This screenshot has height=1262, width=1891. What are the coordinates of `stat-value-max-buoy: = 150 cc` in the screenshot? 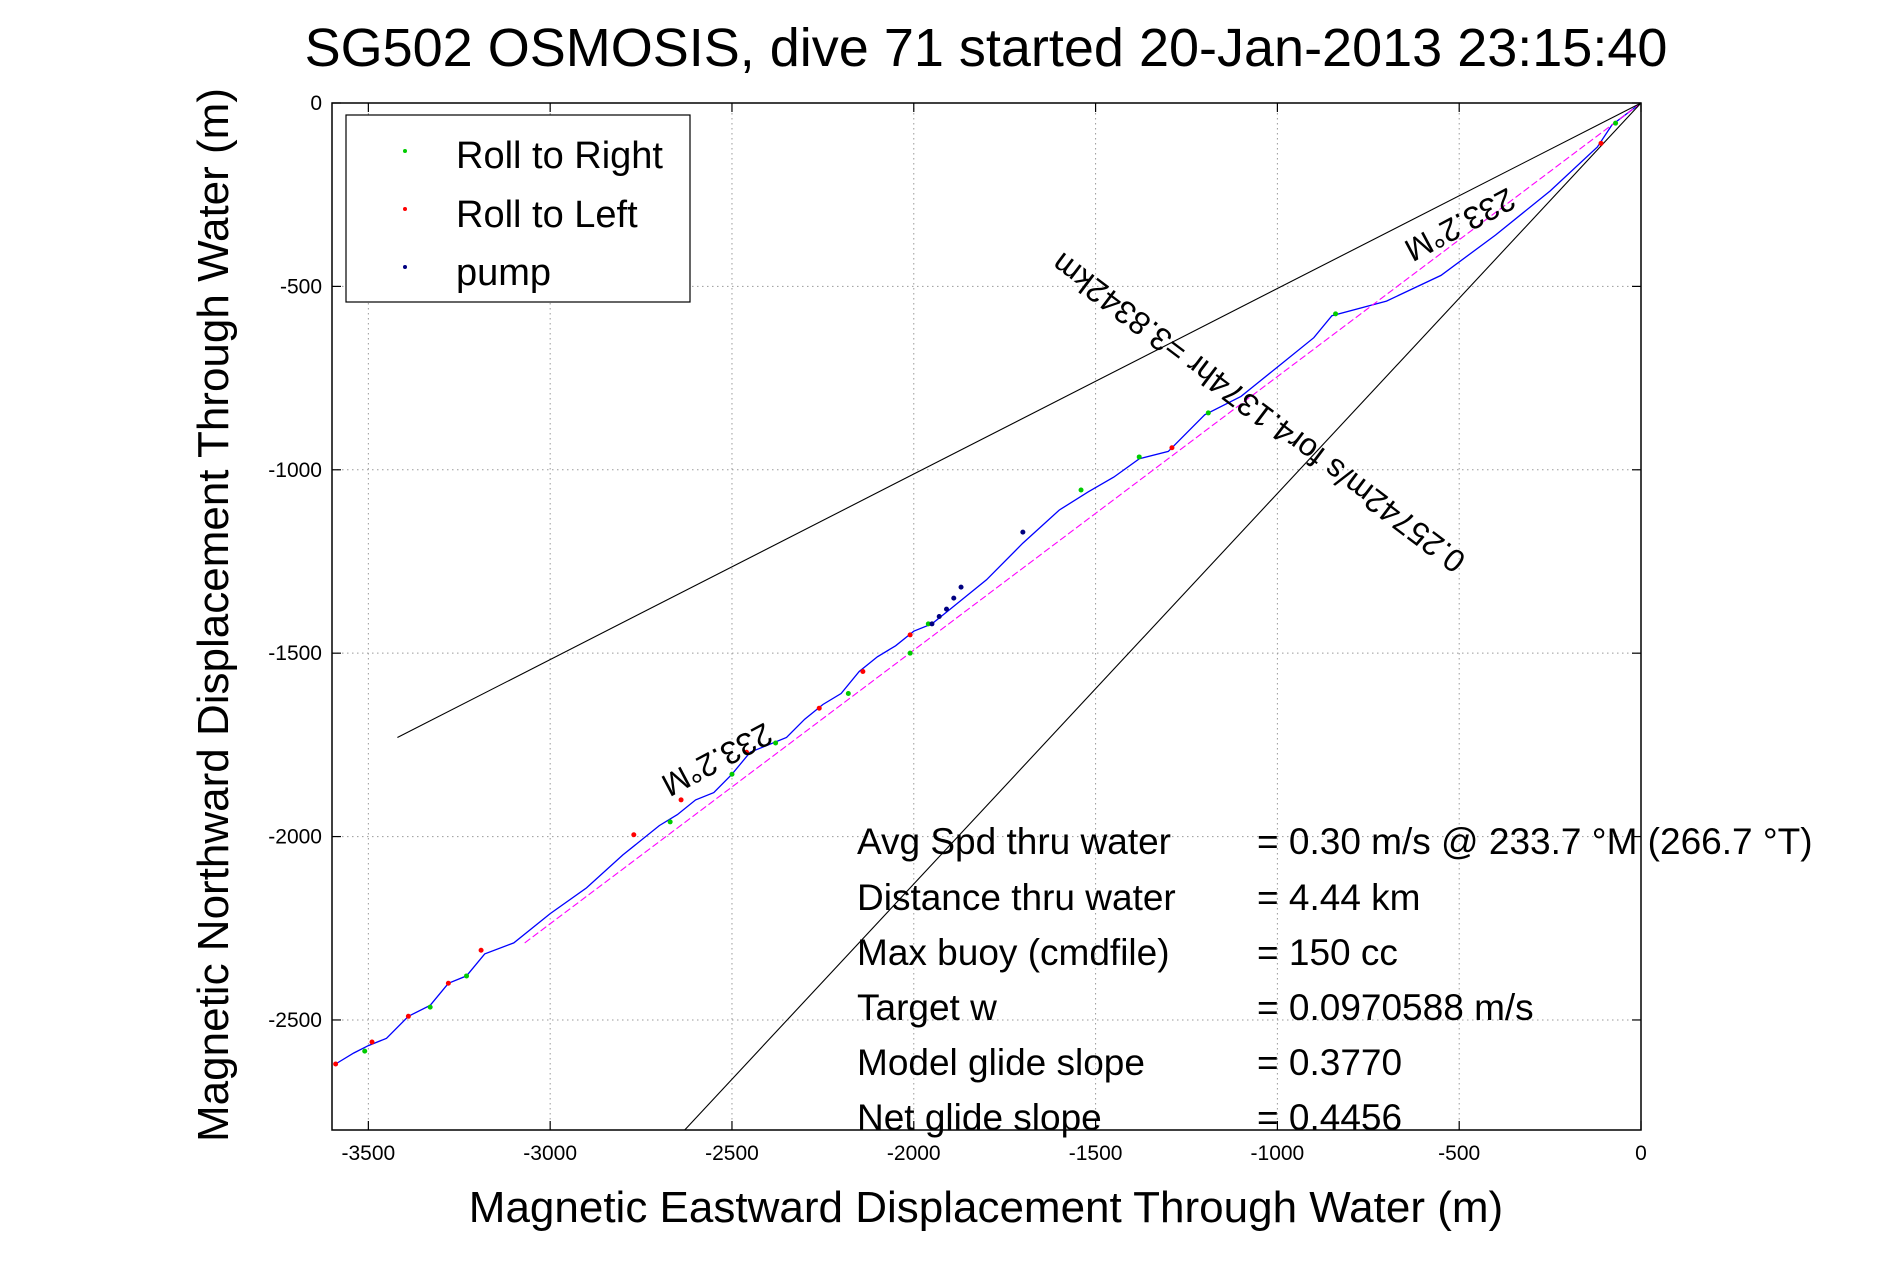 It's located at (1327, 952).